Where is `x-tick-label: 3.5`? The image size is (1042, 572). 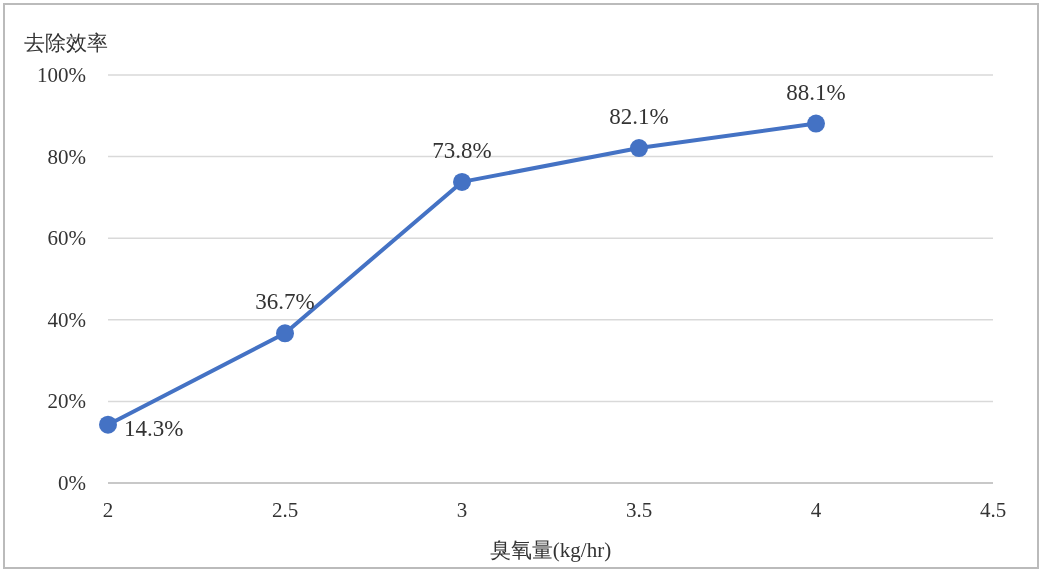 x-tick-label: 3.5 is located at coordinates (639, 510).